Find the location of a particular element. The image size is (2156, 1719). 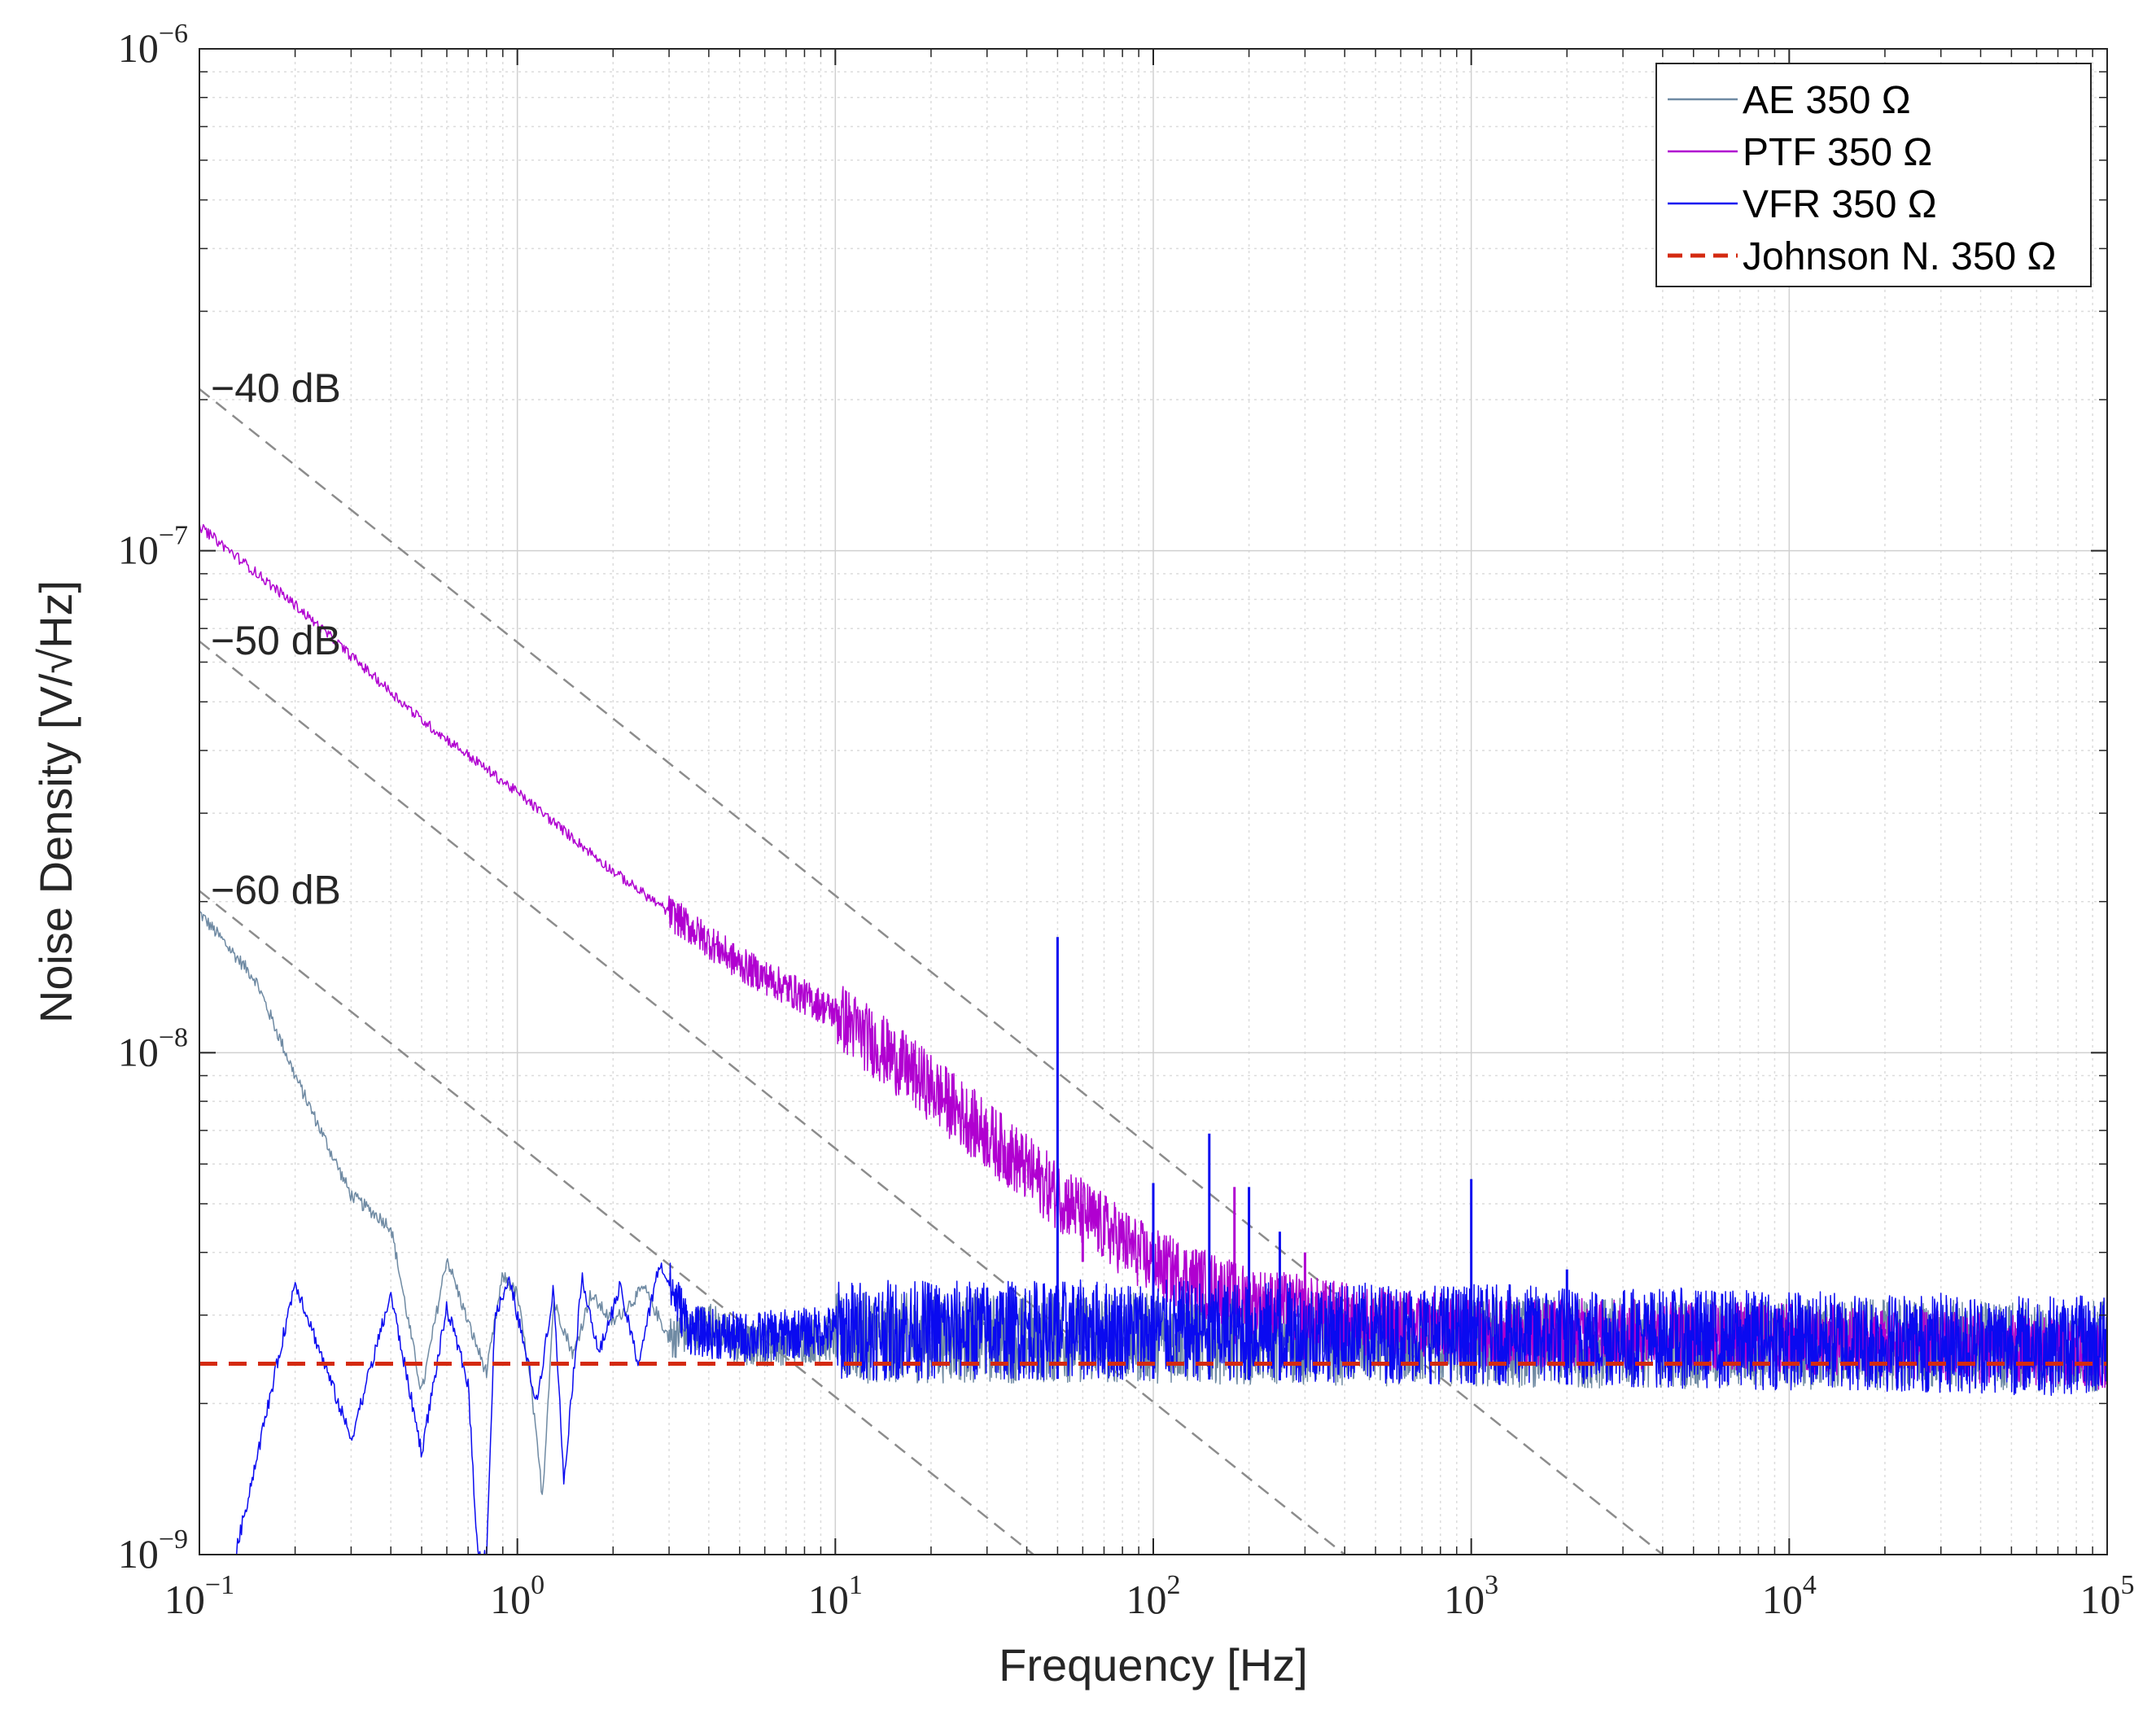

y-axis-label: Noise Density [V/√Hz] is located at coordinates (55, 802).